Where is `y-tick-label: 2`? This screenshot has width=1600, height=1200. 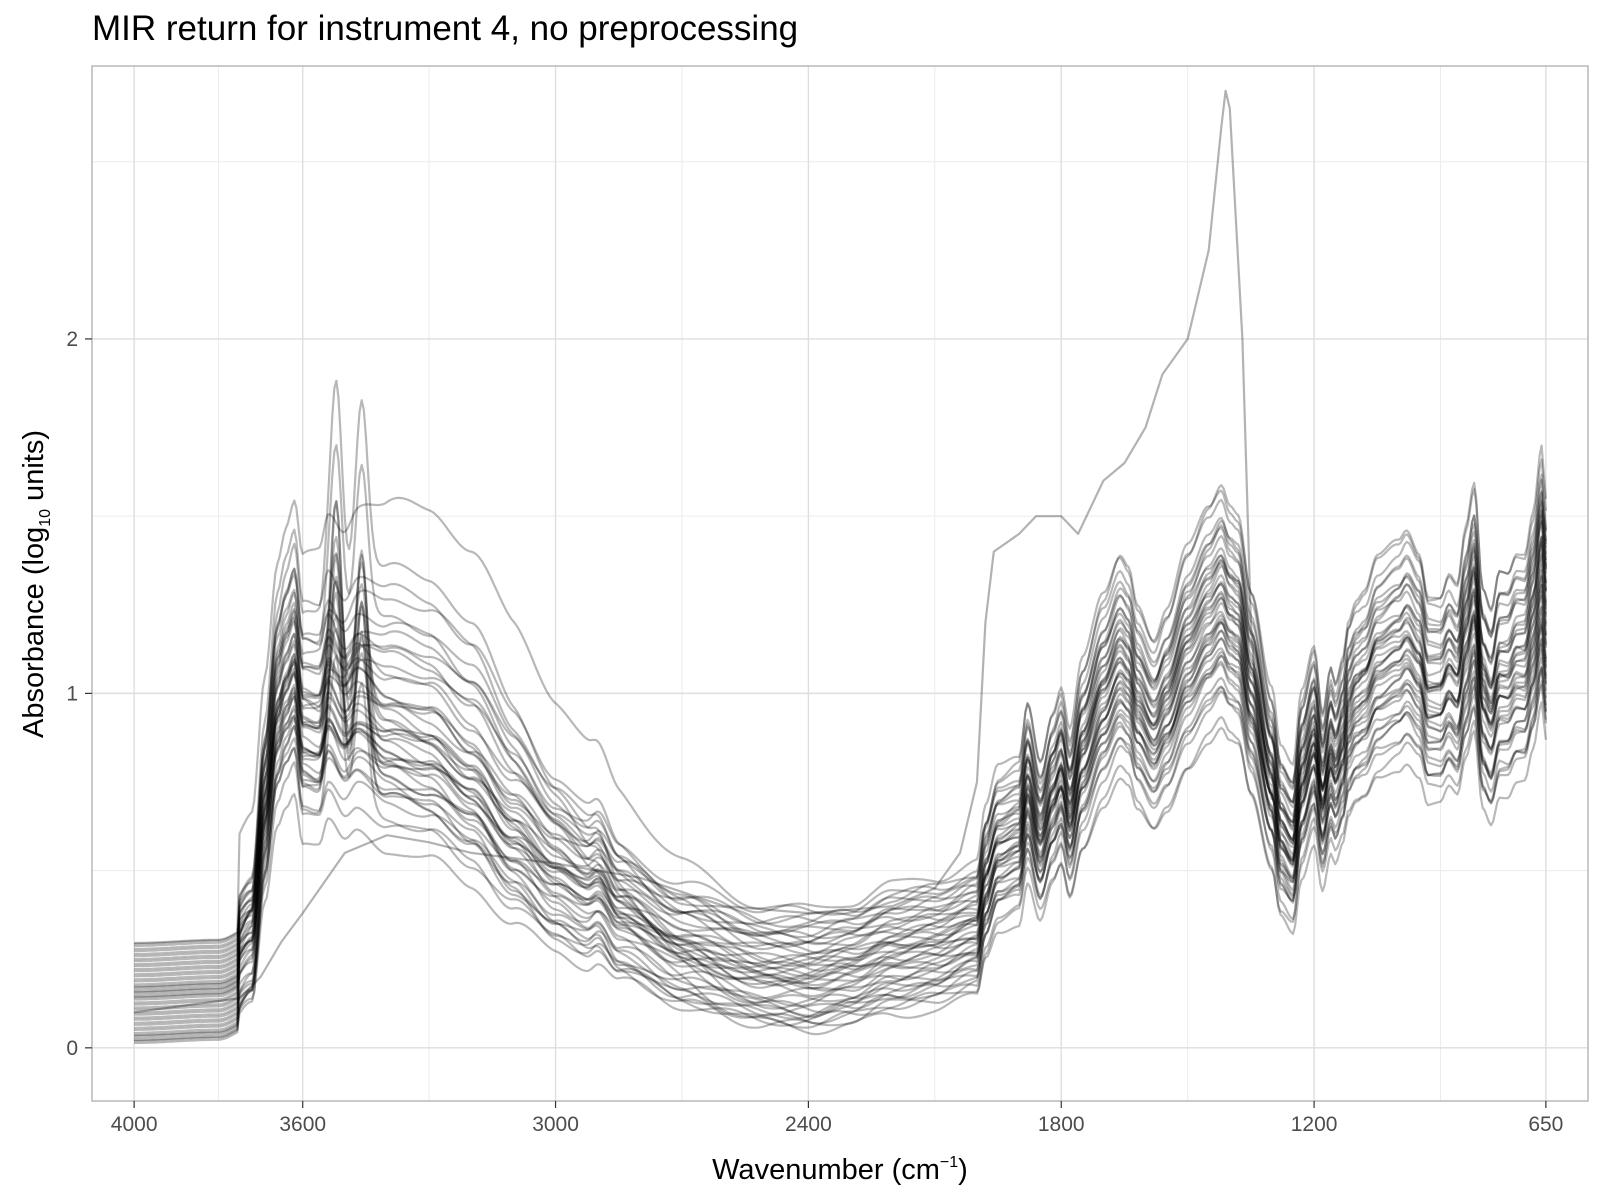 y-tick-label: 2 is located at coordinates (72, 339).